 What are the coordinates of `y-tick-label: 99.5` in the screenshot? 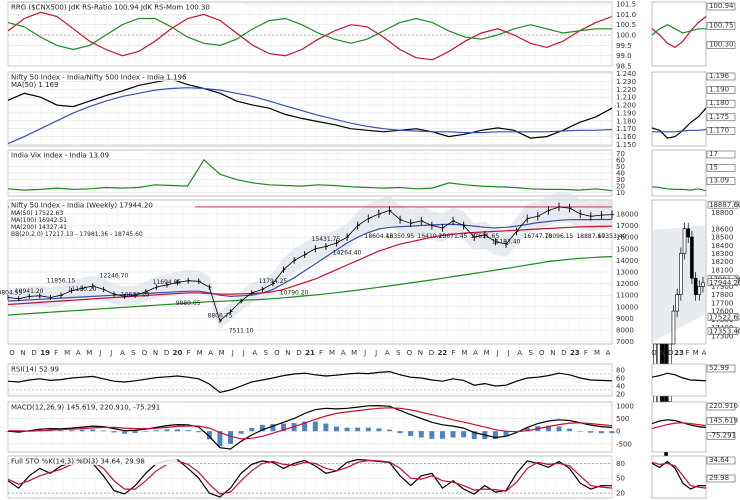 It's located at (624, 46).